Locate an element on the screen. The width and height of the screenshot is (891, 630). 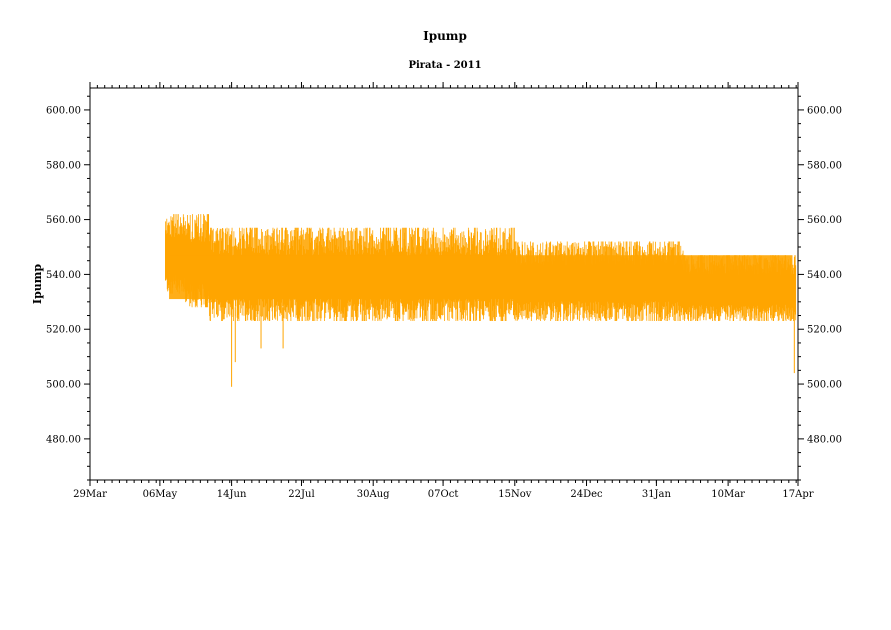
y-tick-label-right: 500.00 is located at coordinates (824, 385).